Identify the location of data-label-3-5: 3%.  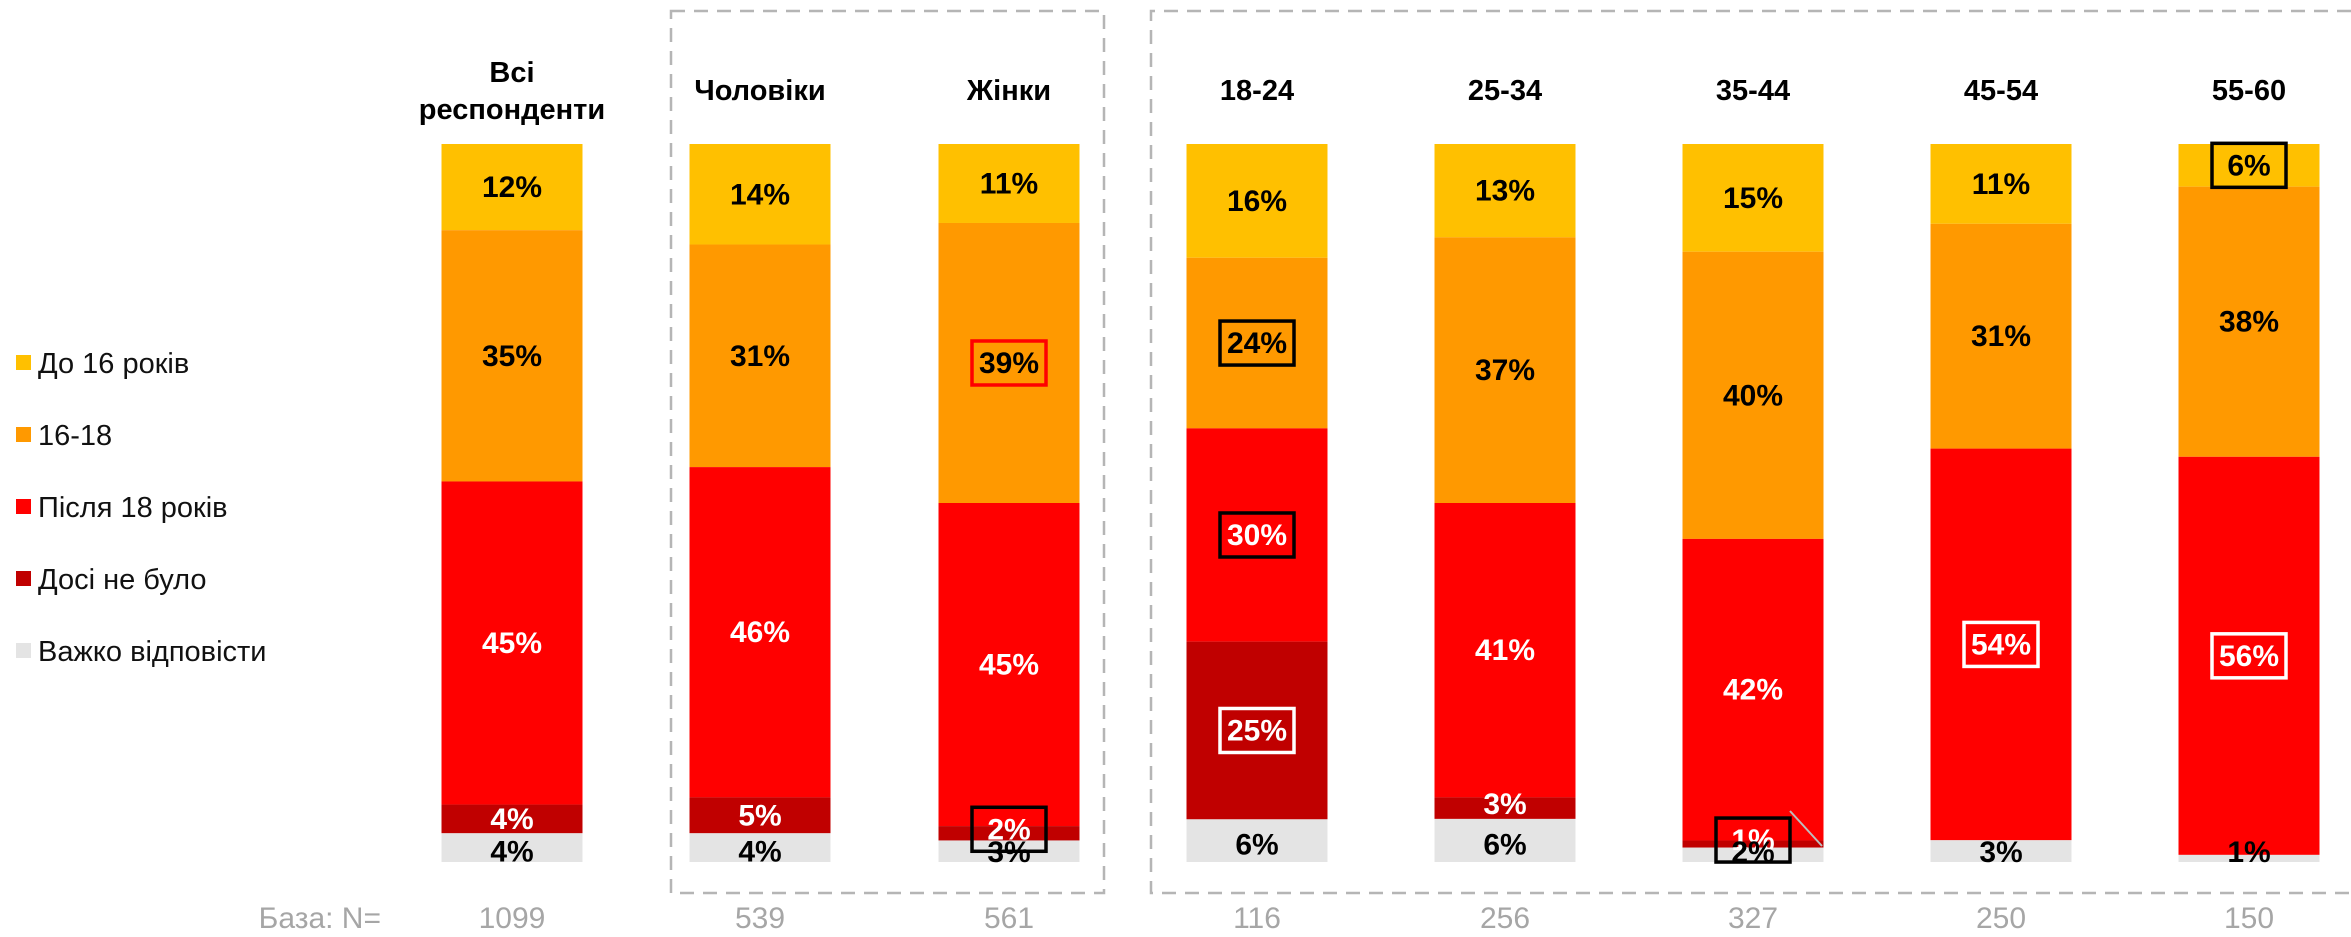
(1008, 852).